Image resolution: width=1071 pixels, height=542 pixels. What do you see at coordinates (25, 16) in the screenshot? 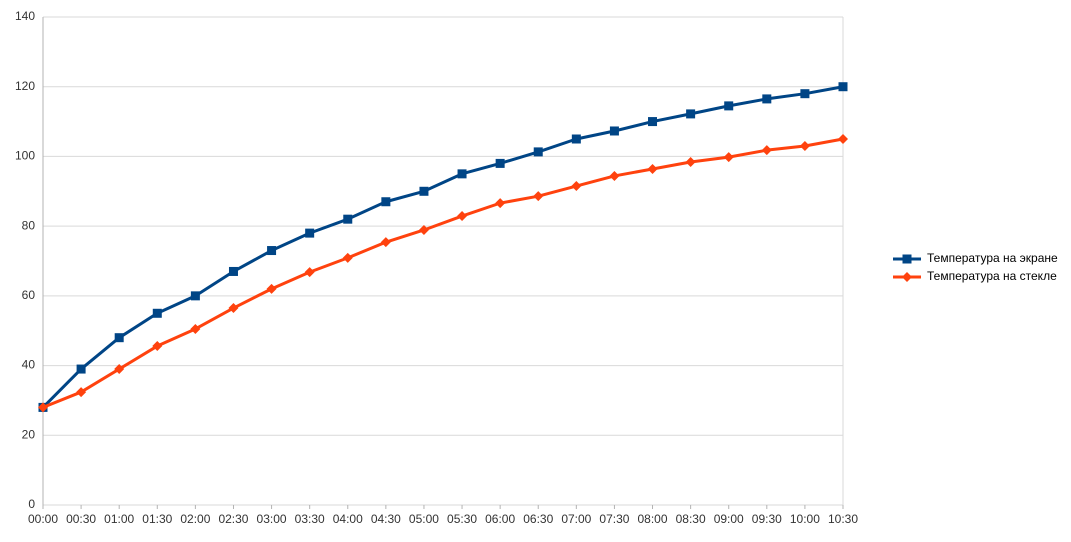
I see `y-tick-label: 140` at bounding box center [25, 16].